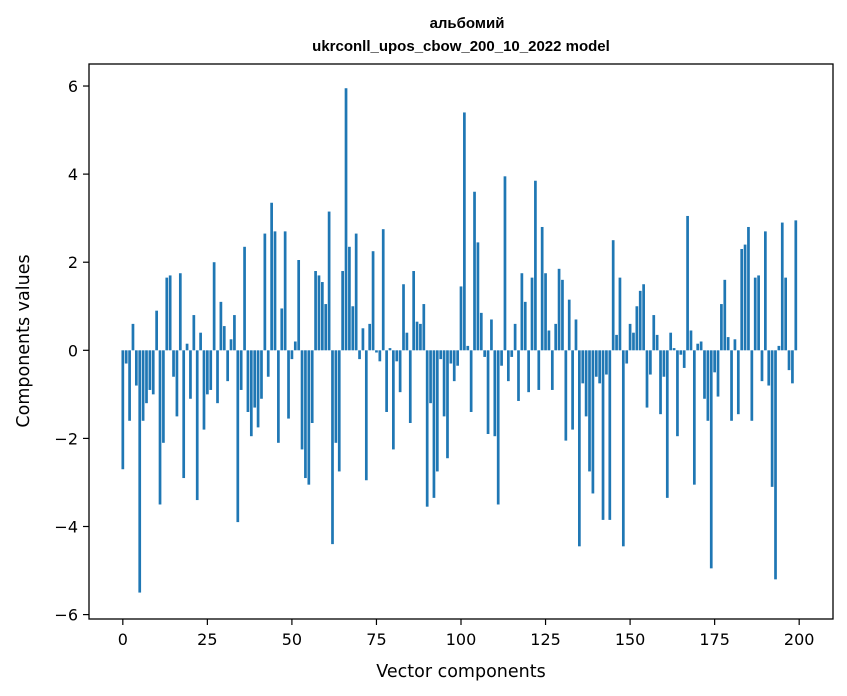 Image resolution: width=847 pixels, height=696 pixels. I want to click on y-tick-label: 4, so click(73, 174).